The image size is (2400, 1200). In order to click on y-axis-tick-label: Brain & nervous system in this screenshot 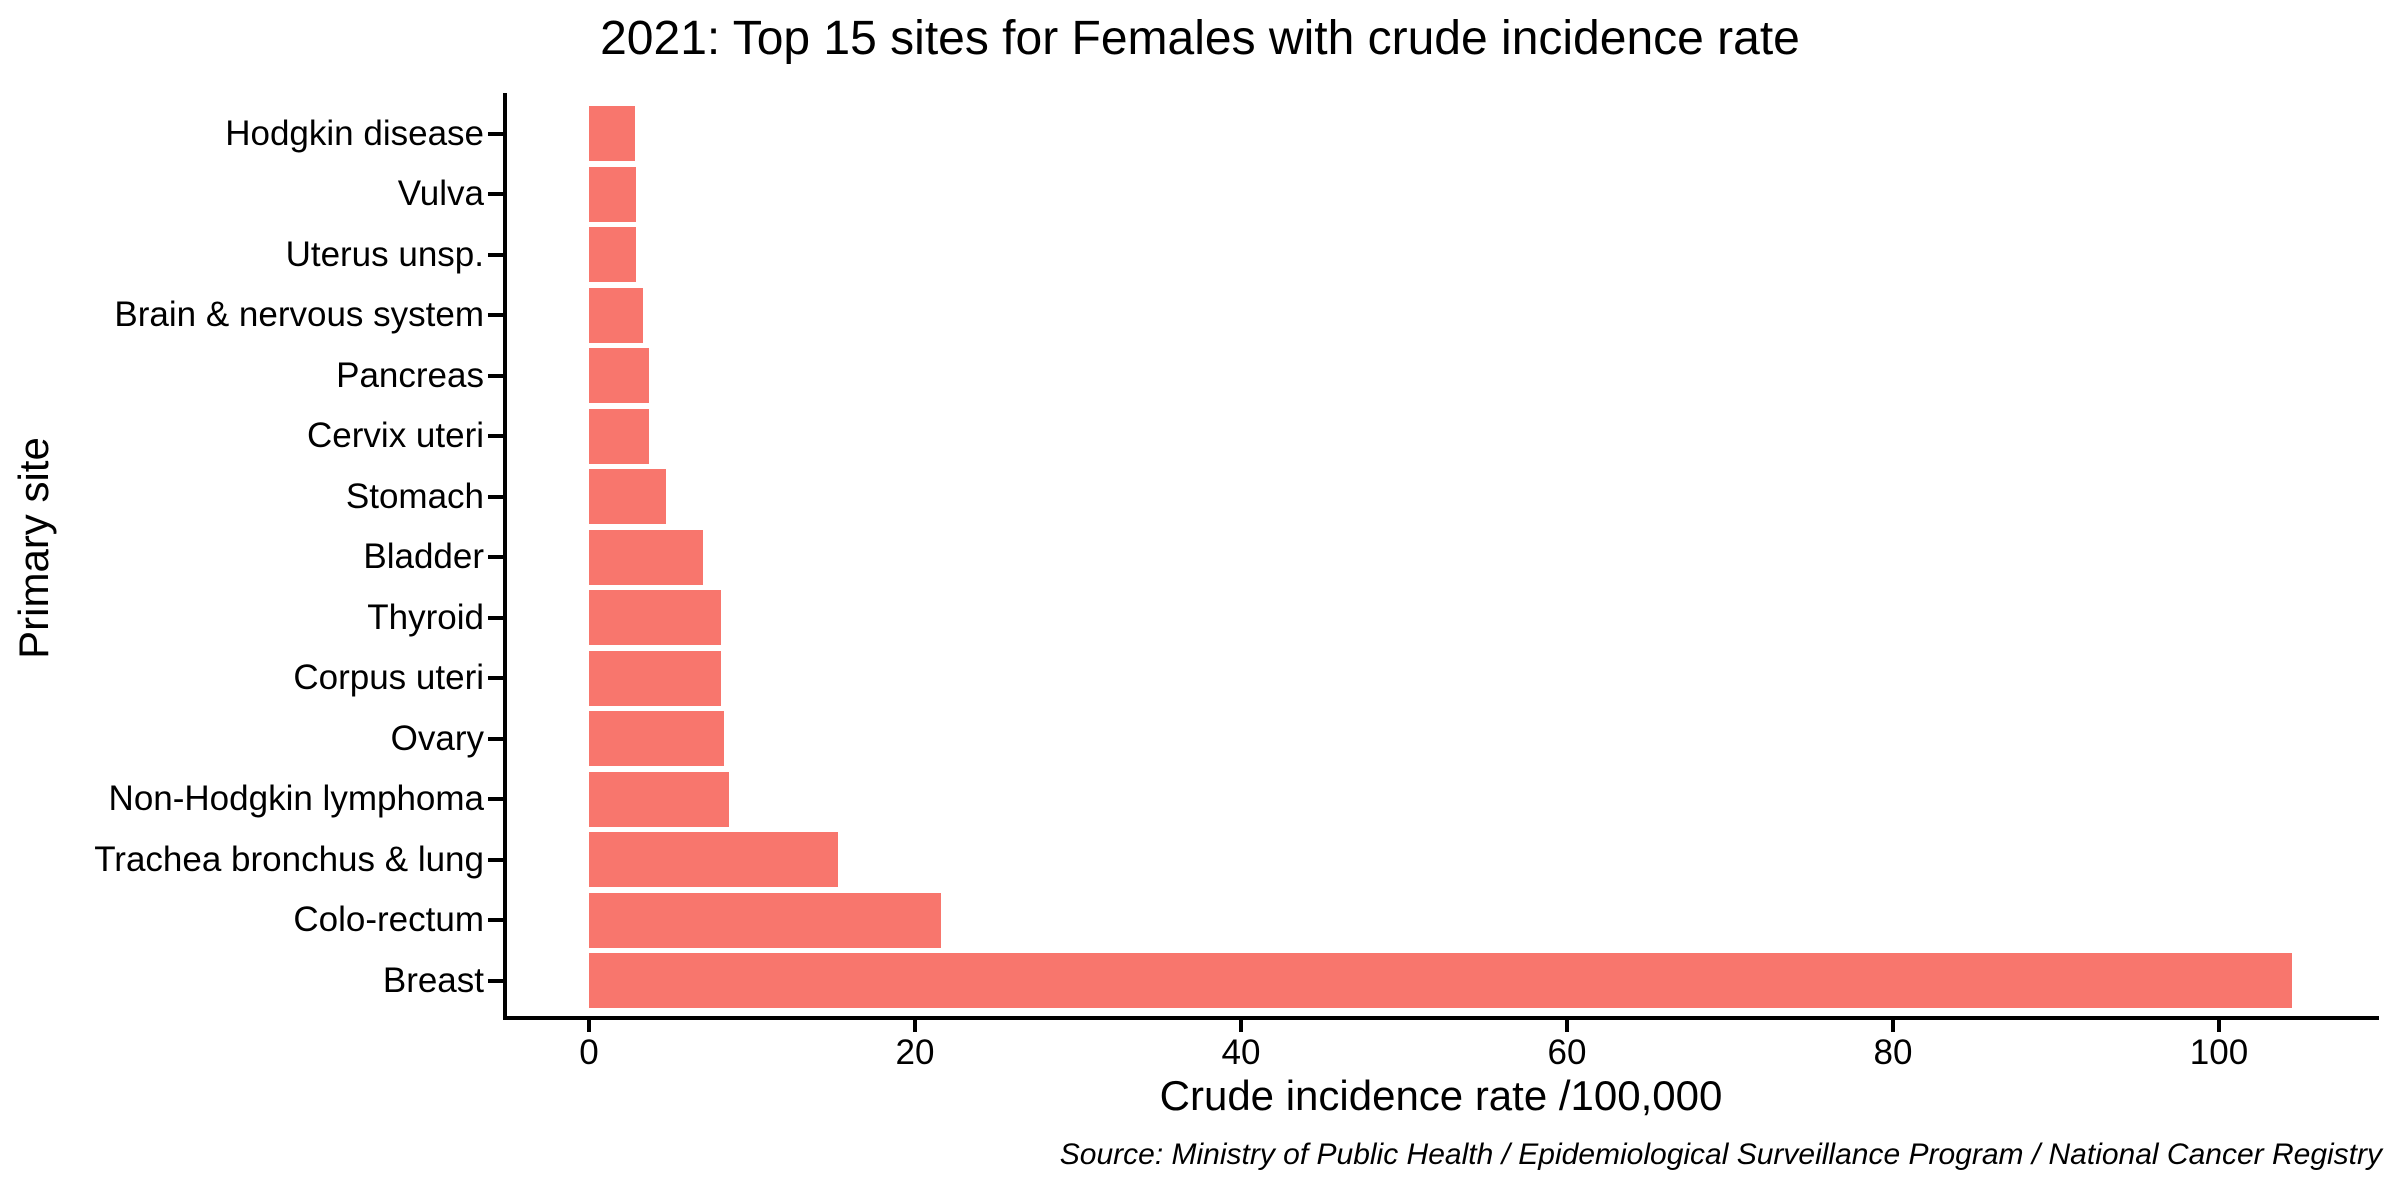, I will do `click(299, 314)`.